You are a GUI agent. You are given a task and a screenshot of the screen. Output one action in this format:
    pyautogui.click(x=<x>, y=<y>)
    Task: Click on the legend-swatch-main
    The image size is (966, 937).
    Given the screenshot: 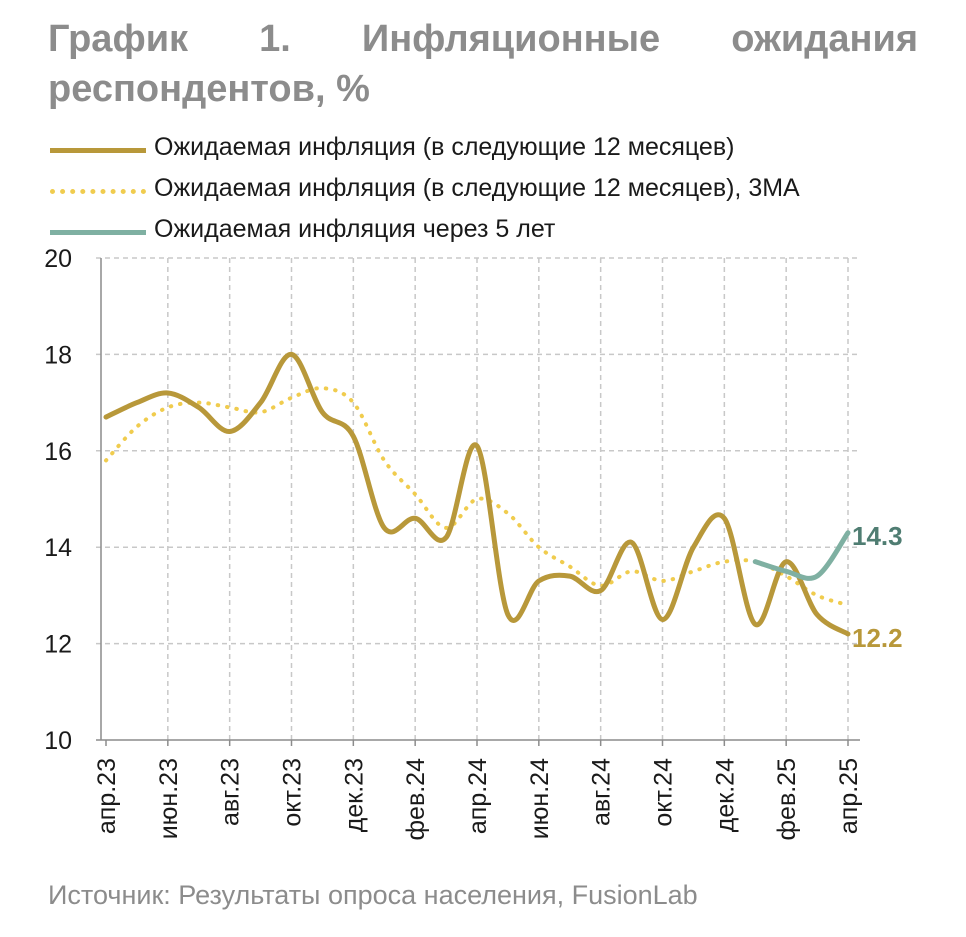 What is the action you would take?
    pyautogui.click(x=98, y=150)
    